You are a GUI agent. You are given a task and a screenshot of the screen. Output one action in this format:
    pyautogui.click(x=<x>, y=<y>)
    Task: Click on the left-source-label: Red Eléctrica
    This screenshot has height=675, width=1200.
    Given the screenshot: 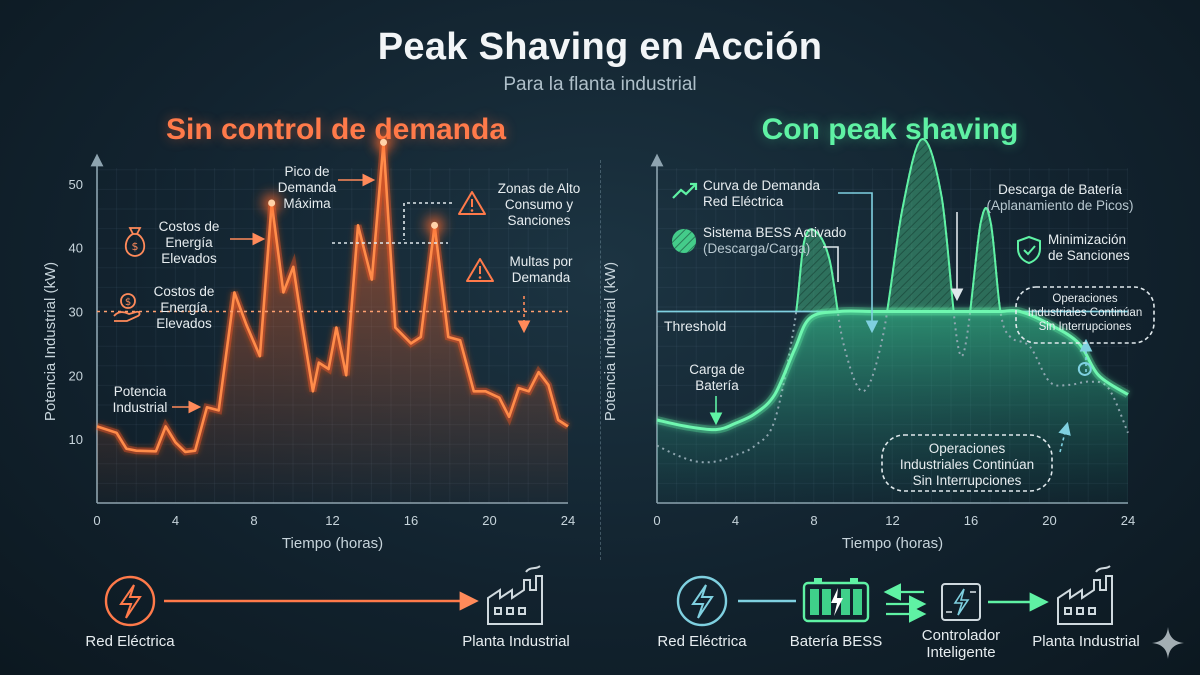 What is the action you would take?
    pyautogui.click(x=130, y=641)
    